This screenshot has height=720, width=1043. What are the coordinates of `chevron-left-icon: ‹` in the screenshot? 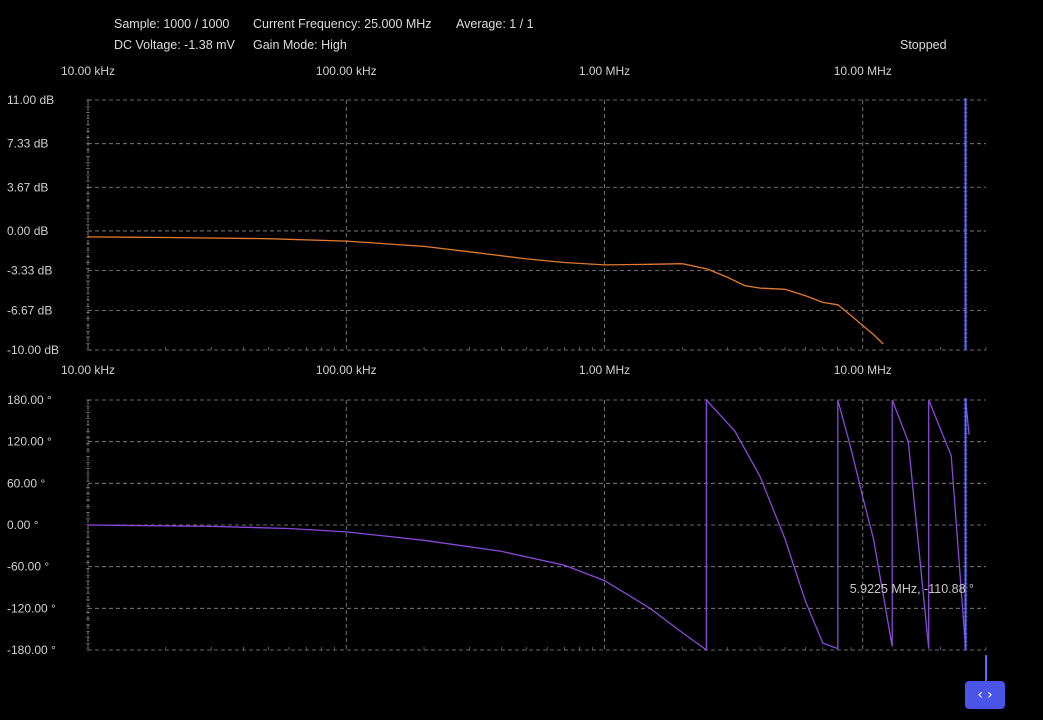 It's located at (980, 695).